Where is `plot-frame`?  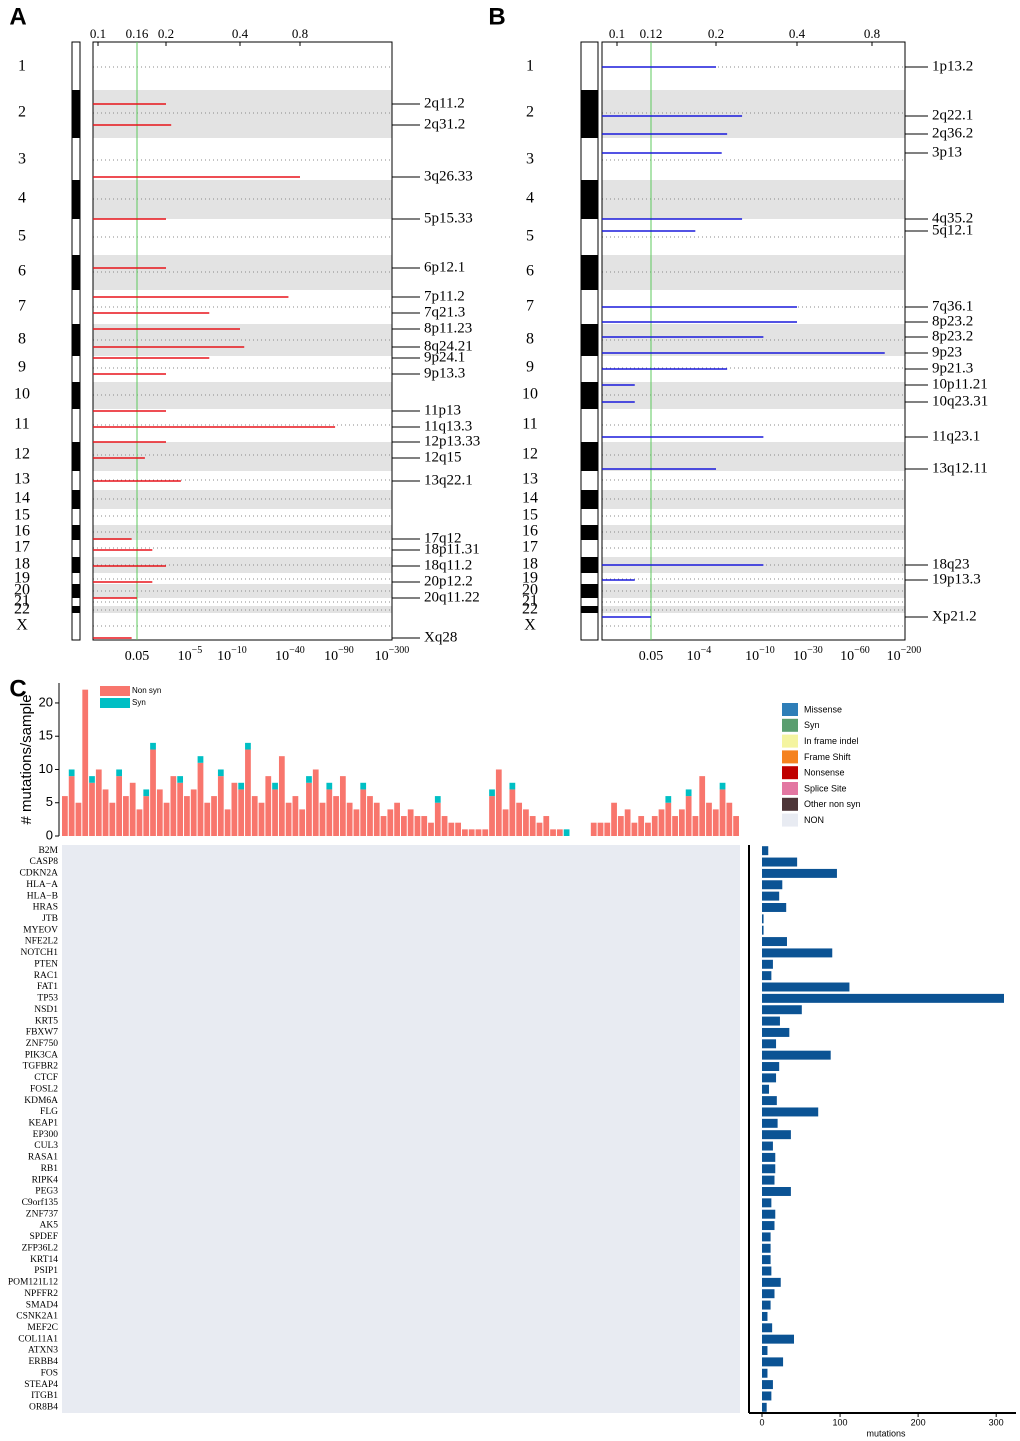 plot-frame is located at coordinates (242, 341).